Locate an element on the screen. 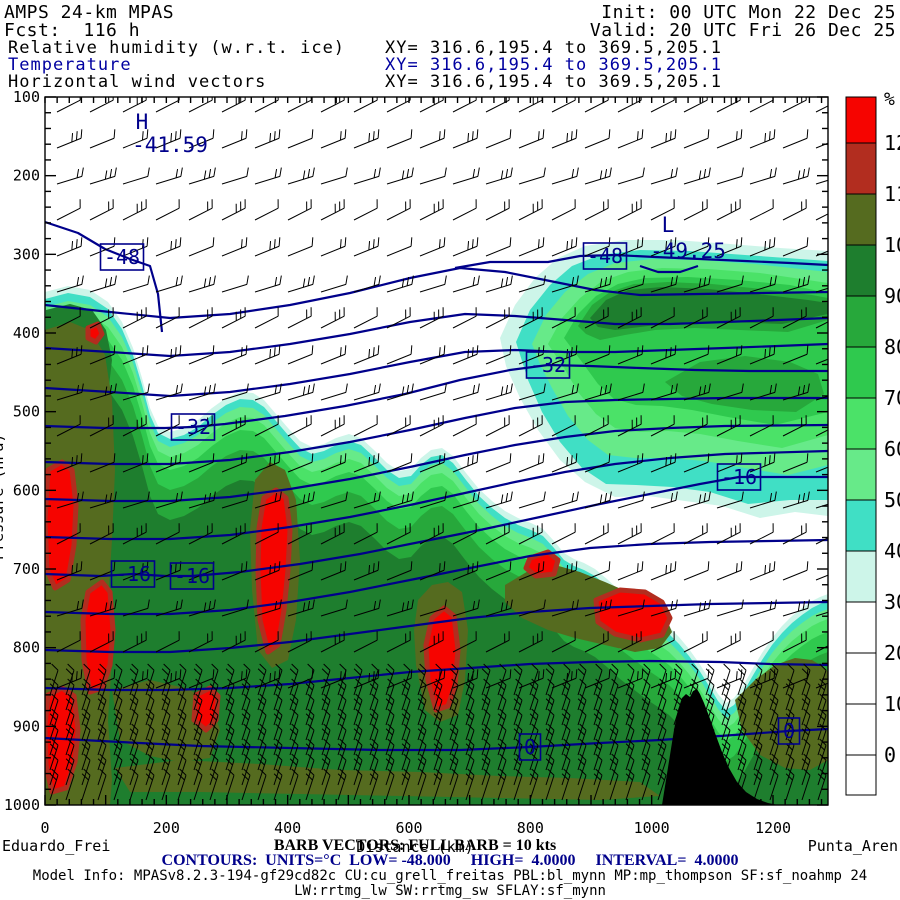  colorbar-tick-label: 20 is located at coordinates (892, 653).